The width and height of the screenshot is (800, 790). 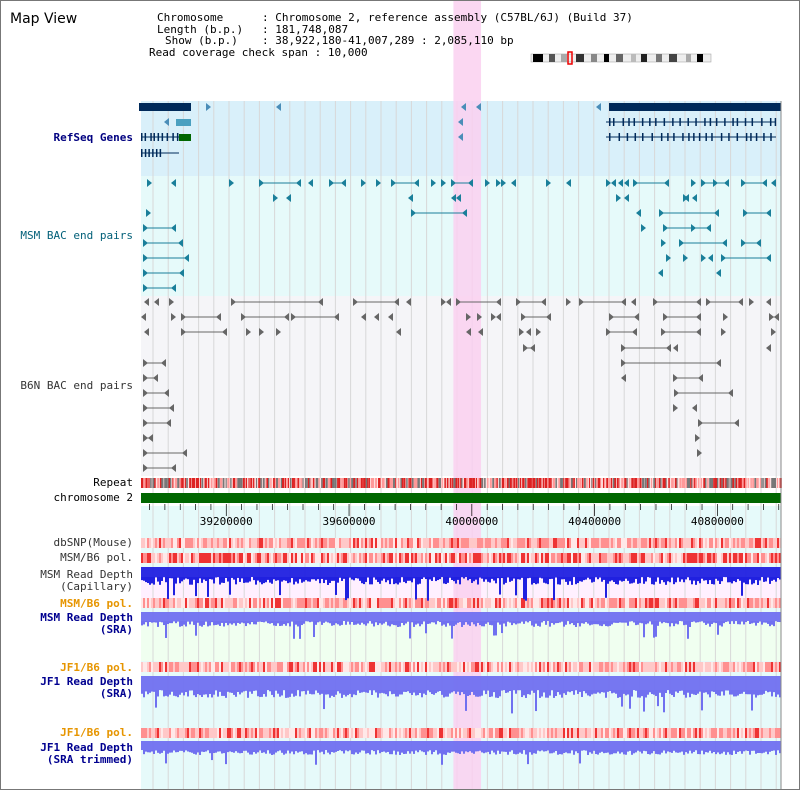 I want to click on track-label-dbsnp: dbSNP(Mouse), so click(x=93, y=542).